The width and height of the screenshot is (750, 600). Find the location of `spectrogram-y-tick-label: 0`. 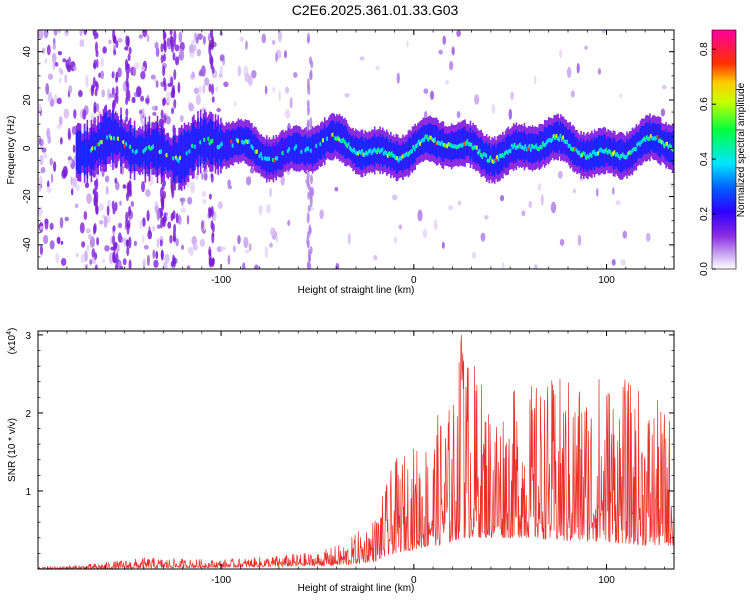

spectrogram-y-tick-label: 0 is located at coordinates (27, 148).